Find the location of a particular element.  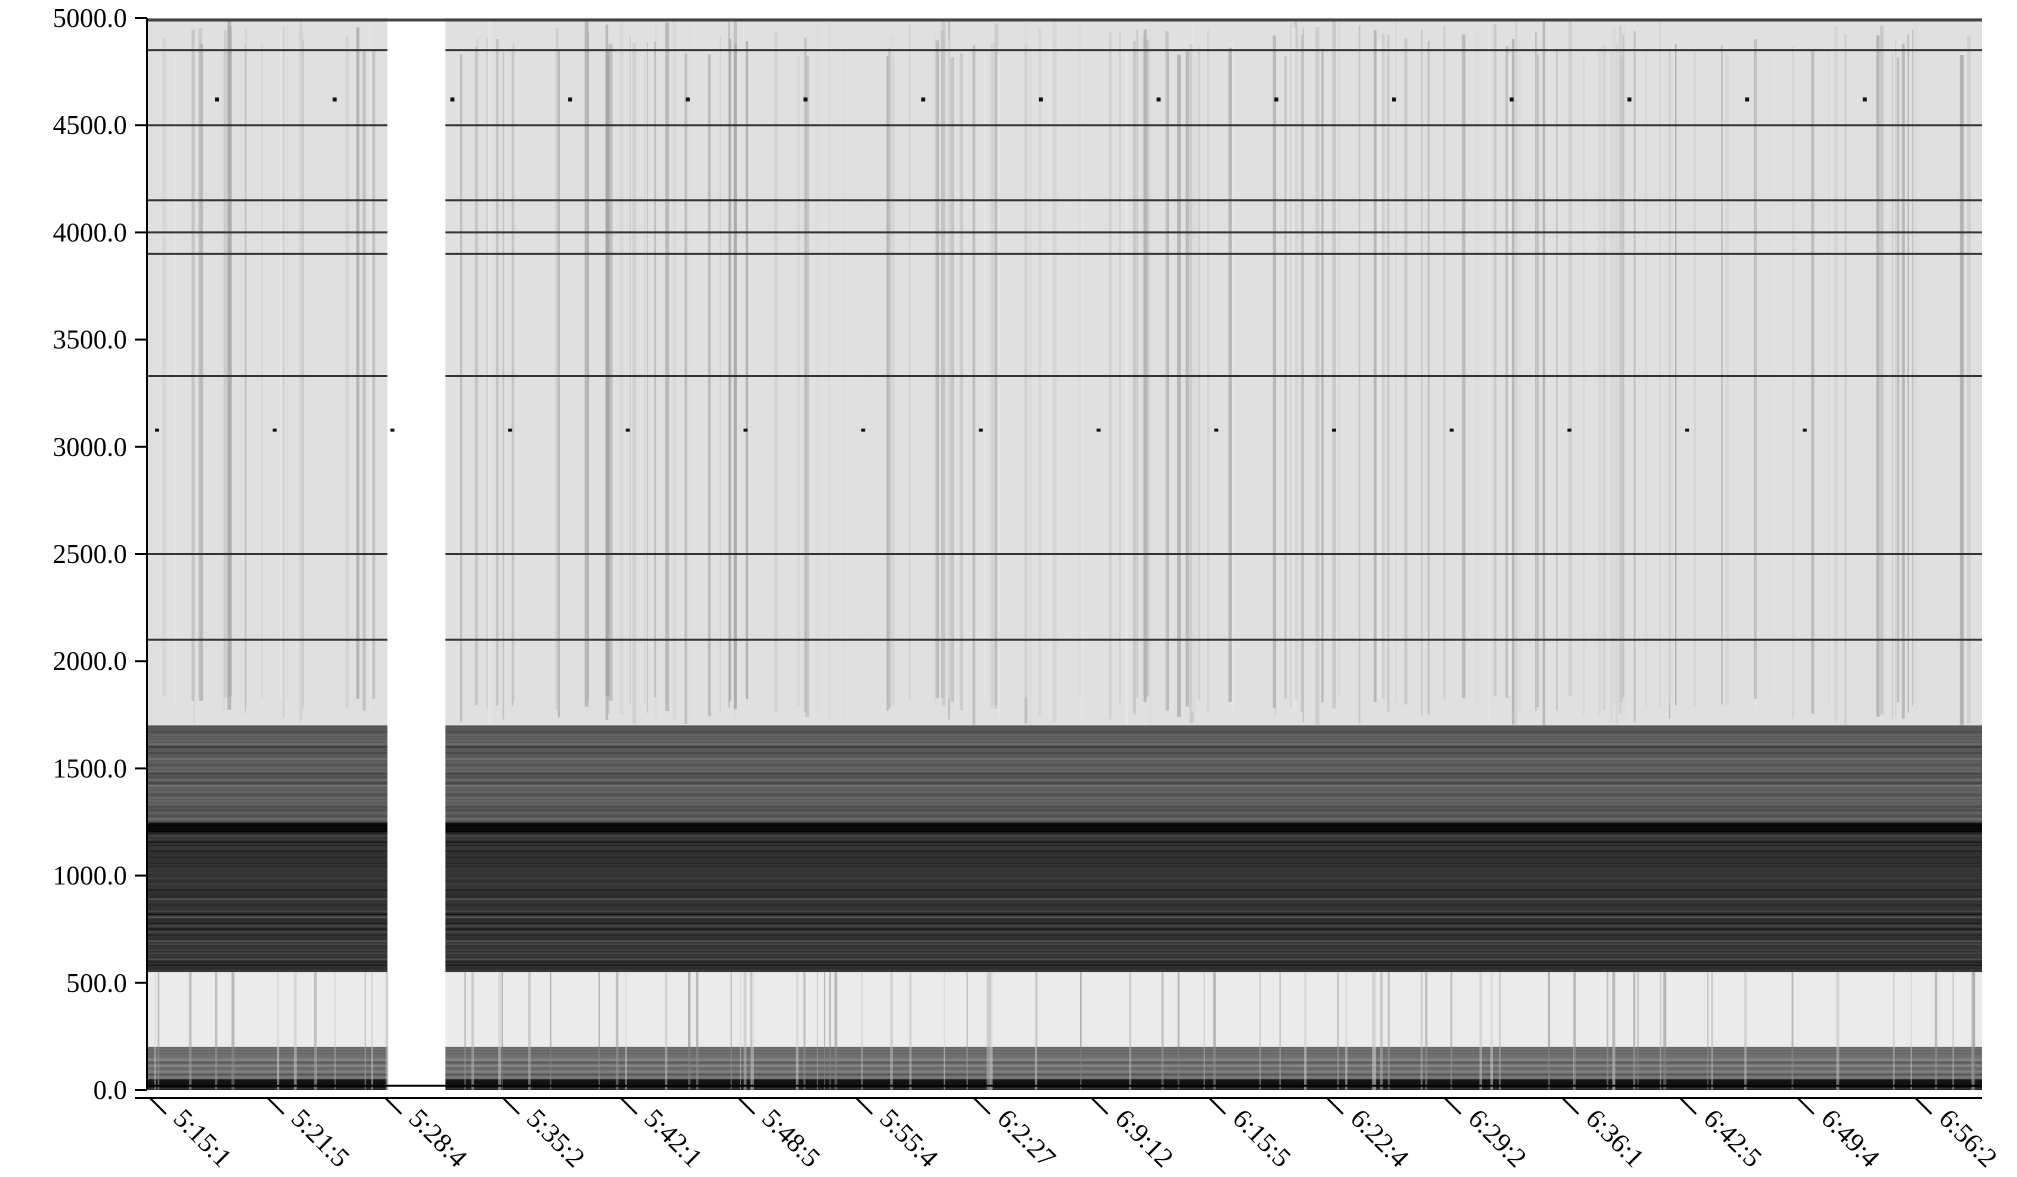

y-tick-label: 1000.0 is located at coordinates (90, 876).